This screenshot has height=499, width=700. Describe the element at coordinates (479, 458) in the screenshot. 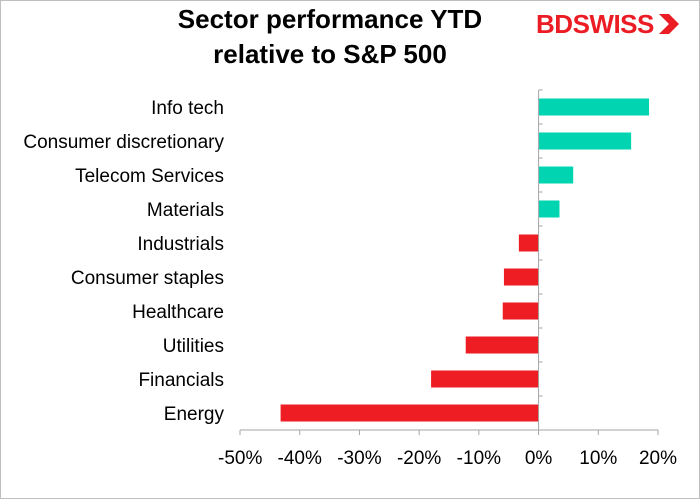

I see `x-tick-label: -10%` at that location.